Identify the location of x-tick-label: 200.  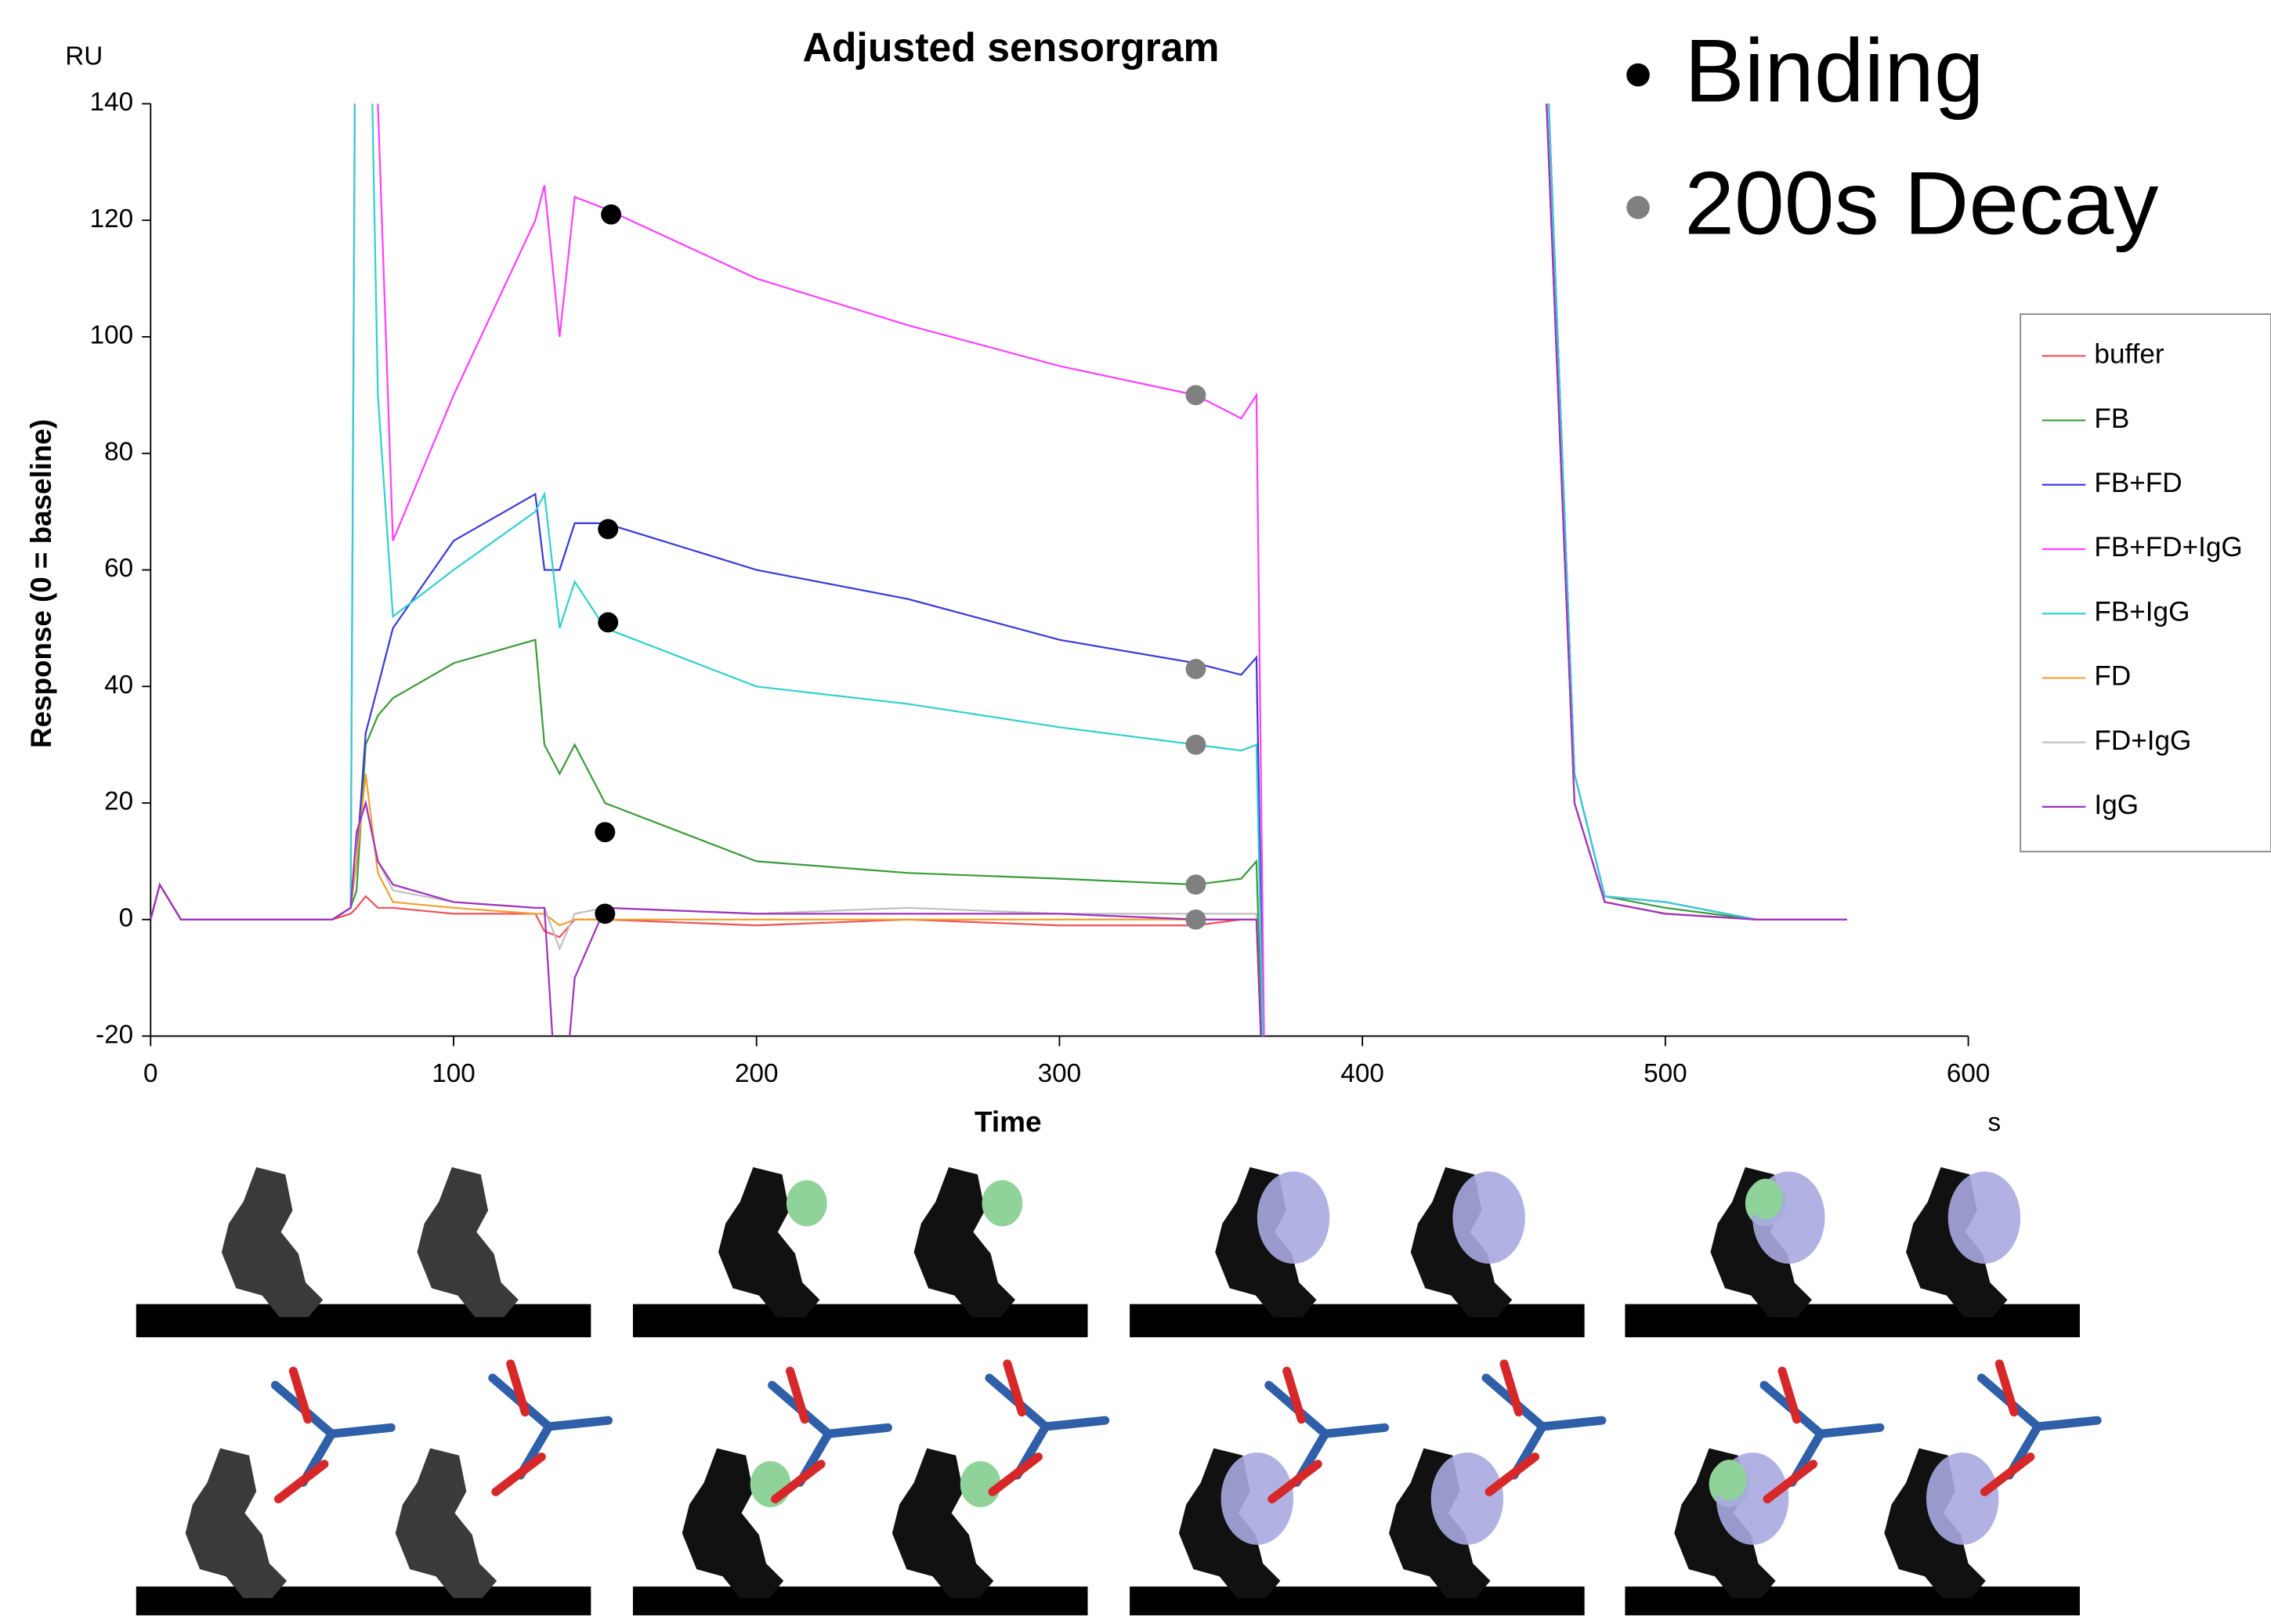
(757, 1073).